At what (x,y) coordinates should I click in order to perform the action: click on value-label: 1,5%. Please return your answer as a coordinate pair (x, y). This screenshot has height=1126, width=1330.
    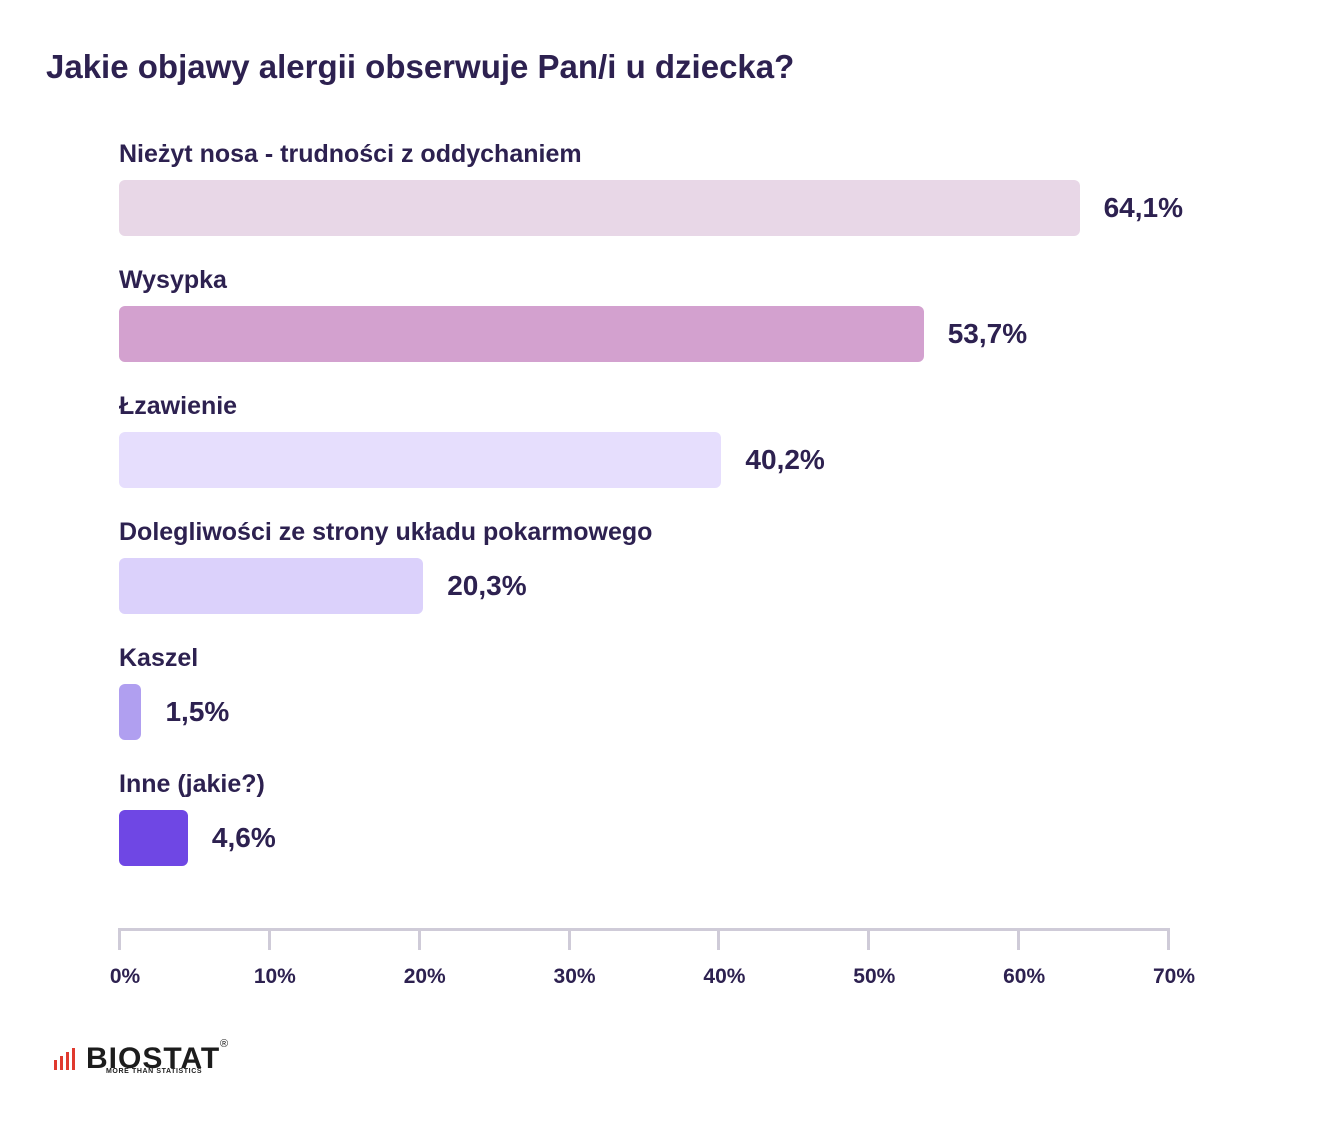
    Looking at the image, I should click on (197, 711).